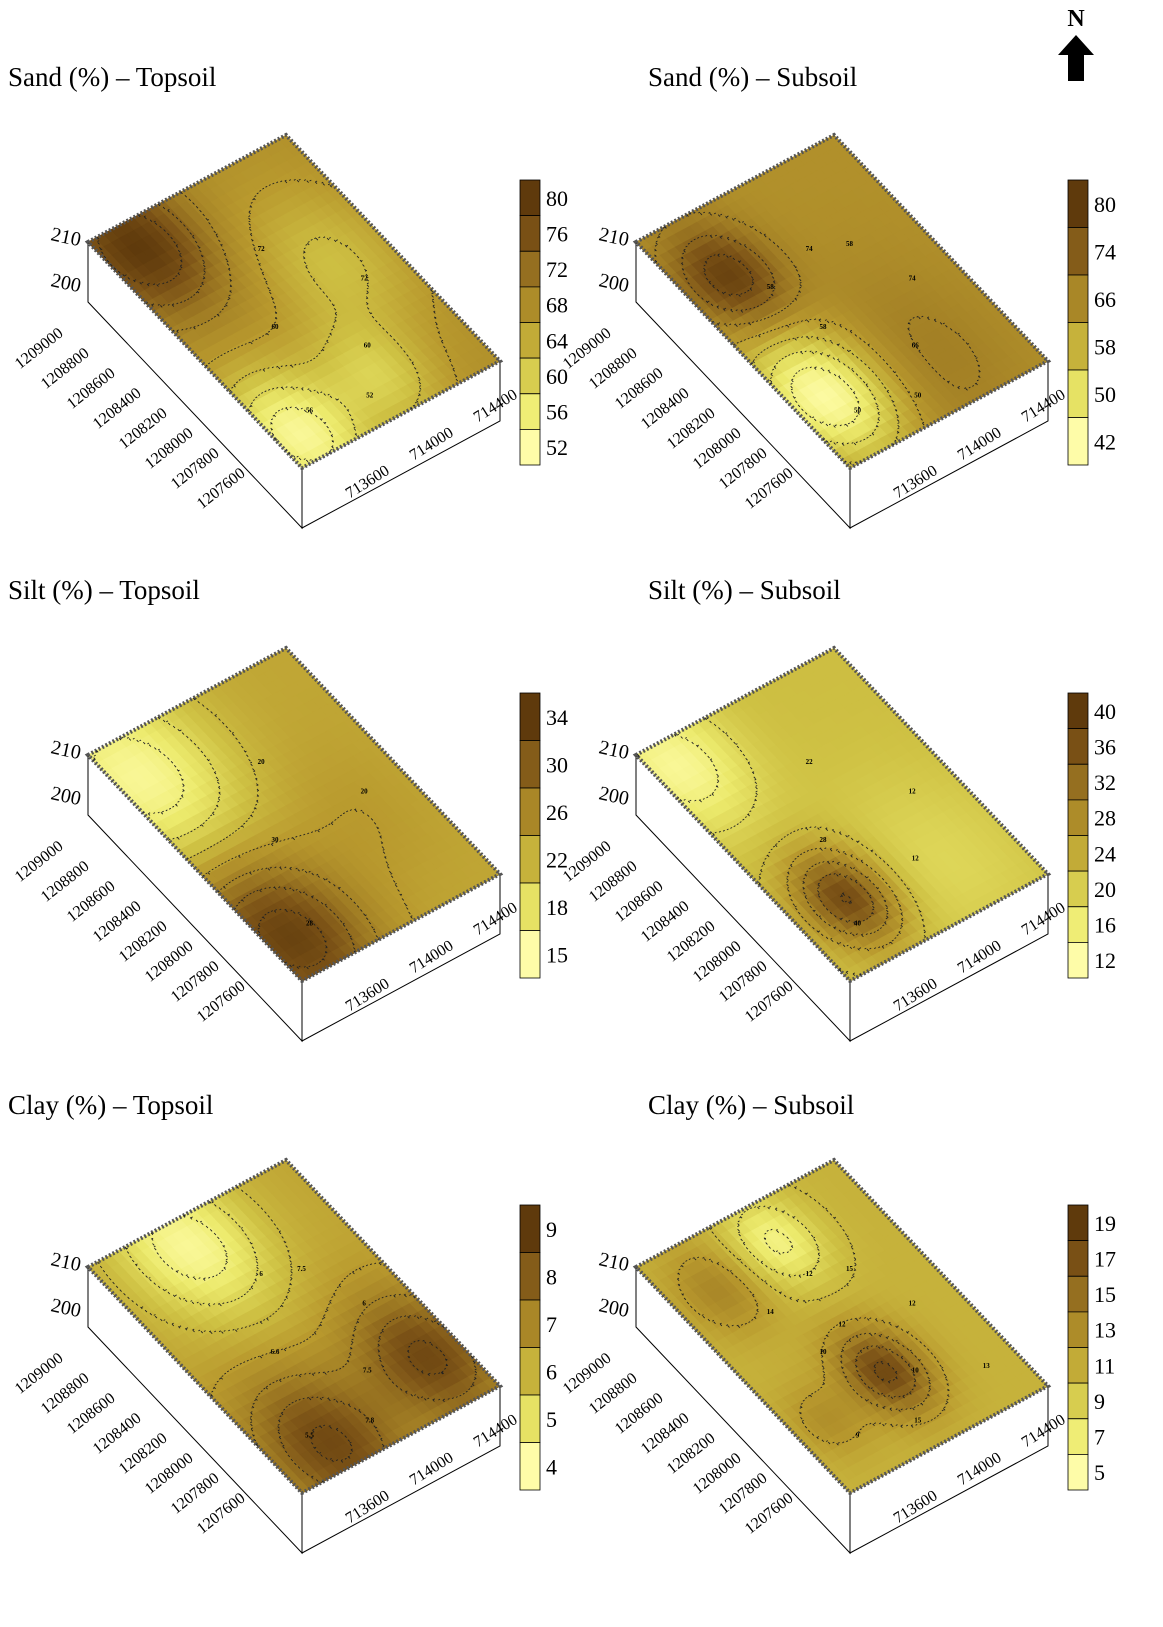 Image resolution: width=1163 pixels, height=1627 pixels. Describe the element at coordinates (1105, 346) in the screenshot. I see `colorbar-tick-label: 58` at that location.